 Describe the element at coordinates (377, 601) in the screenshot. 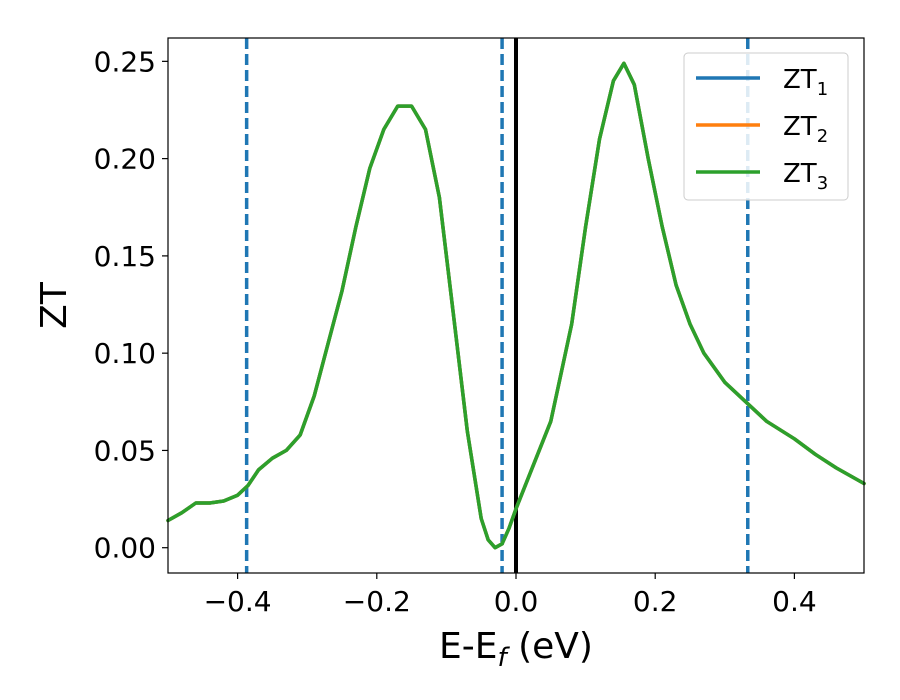

I see `x-tick-label: −0.2` at that location.